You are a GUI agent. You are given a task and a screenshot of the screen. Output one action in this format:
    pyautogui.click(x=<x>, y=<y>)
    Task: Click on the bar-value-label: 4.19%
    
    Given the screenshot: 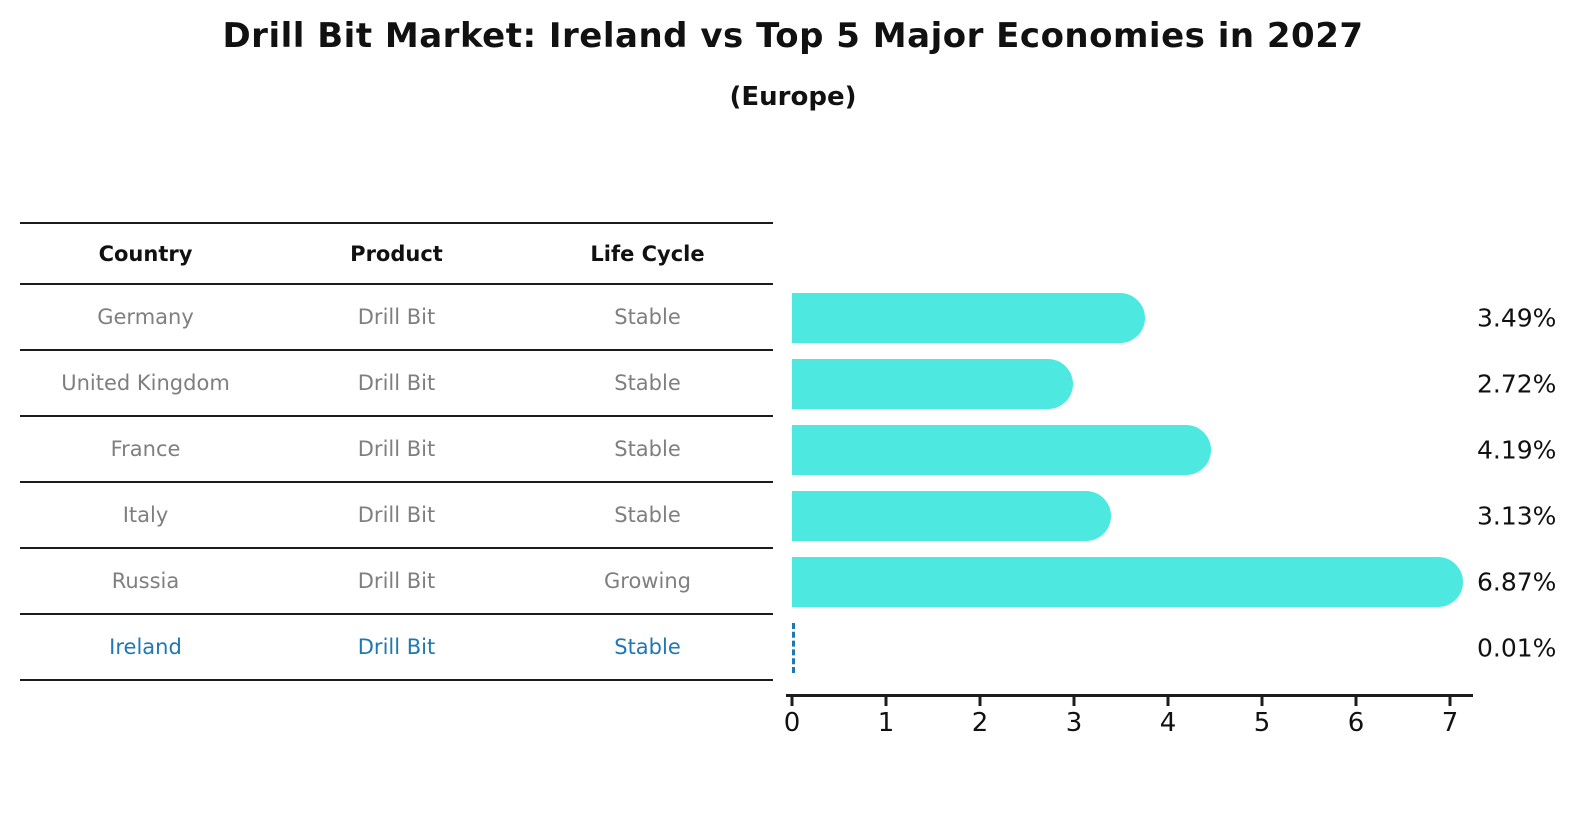 What is the action you would take?
    pyautogui.click(x=1517, y=450)
    